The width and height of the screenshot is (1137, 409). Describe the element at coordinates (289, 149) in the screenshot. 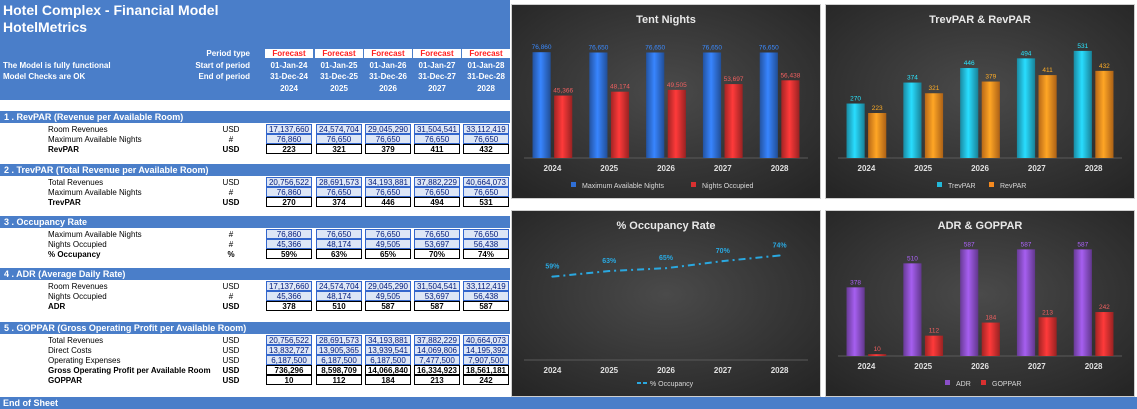

I see `value-cell: 223` at that location.